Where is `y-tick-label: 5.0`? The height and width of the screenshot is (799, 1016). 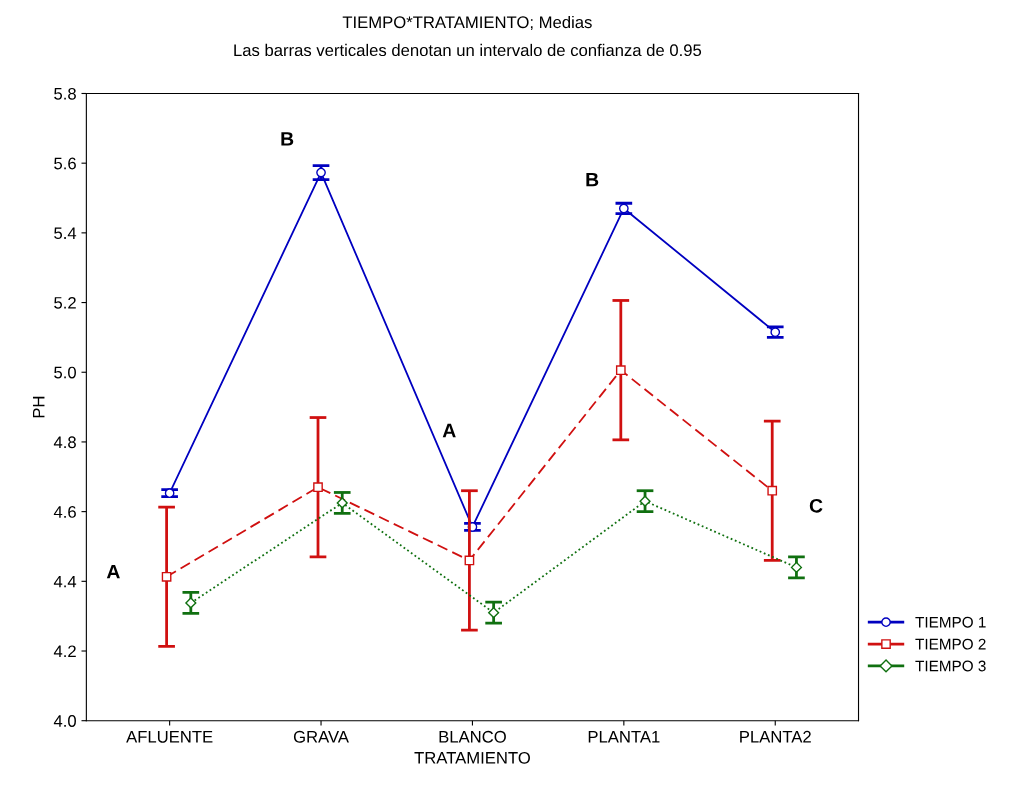
y-tick-label: 5.0 is located at coordinates (65, 372).